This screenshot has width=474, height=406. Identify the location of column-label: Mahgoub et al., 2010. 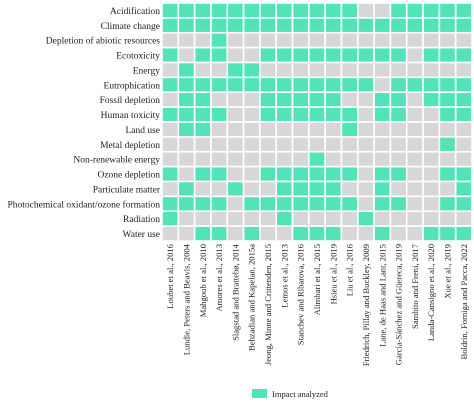
(203, 280).